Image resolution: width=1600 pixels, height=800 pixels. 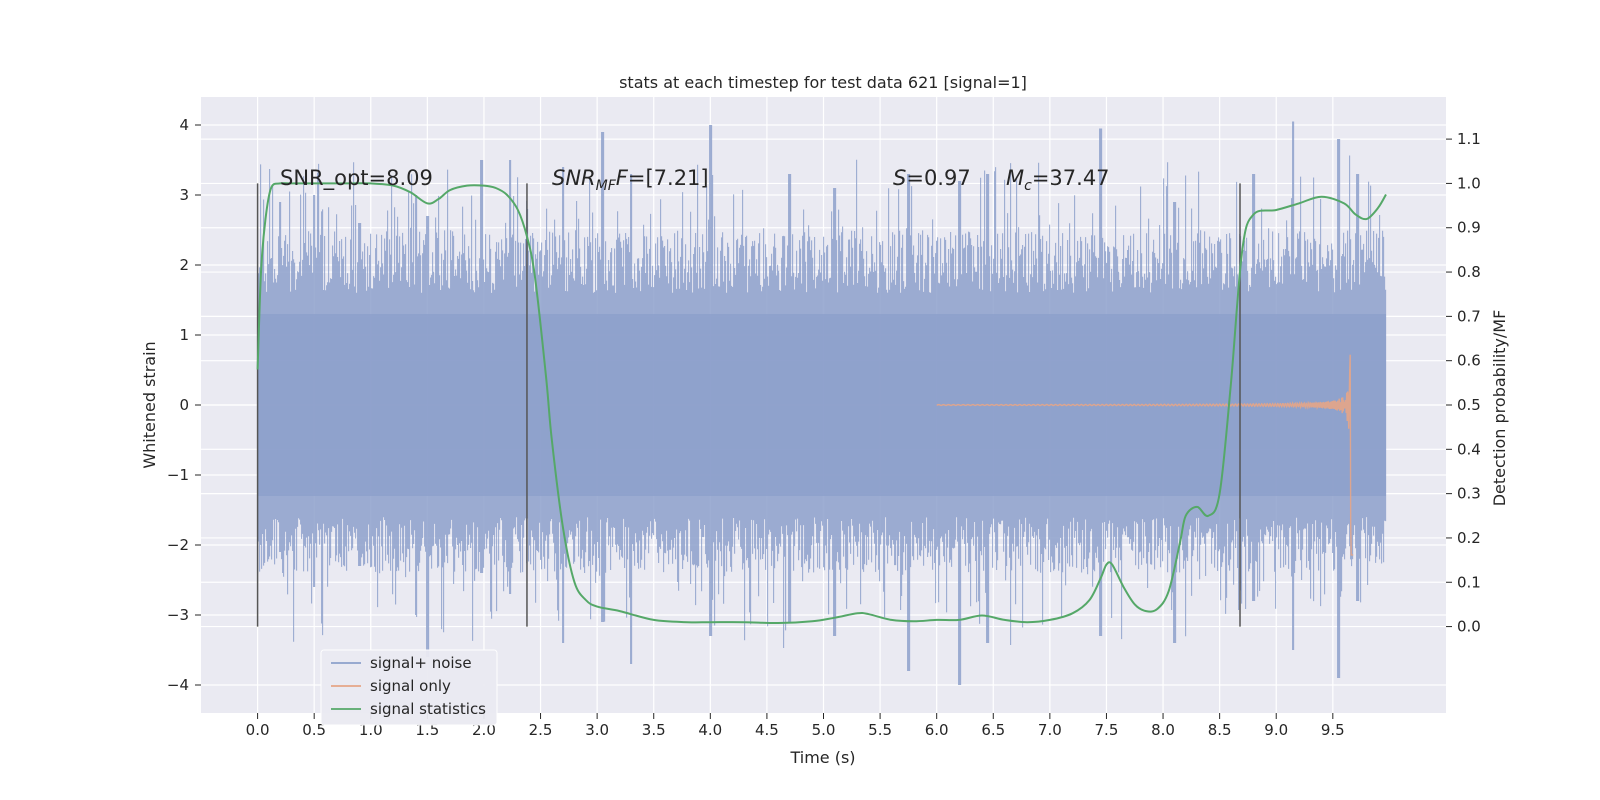 I want to click on annotation-mc-sub: c, so click(x=1028, y=186).